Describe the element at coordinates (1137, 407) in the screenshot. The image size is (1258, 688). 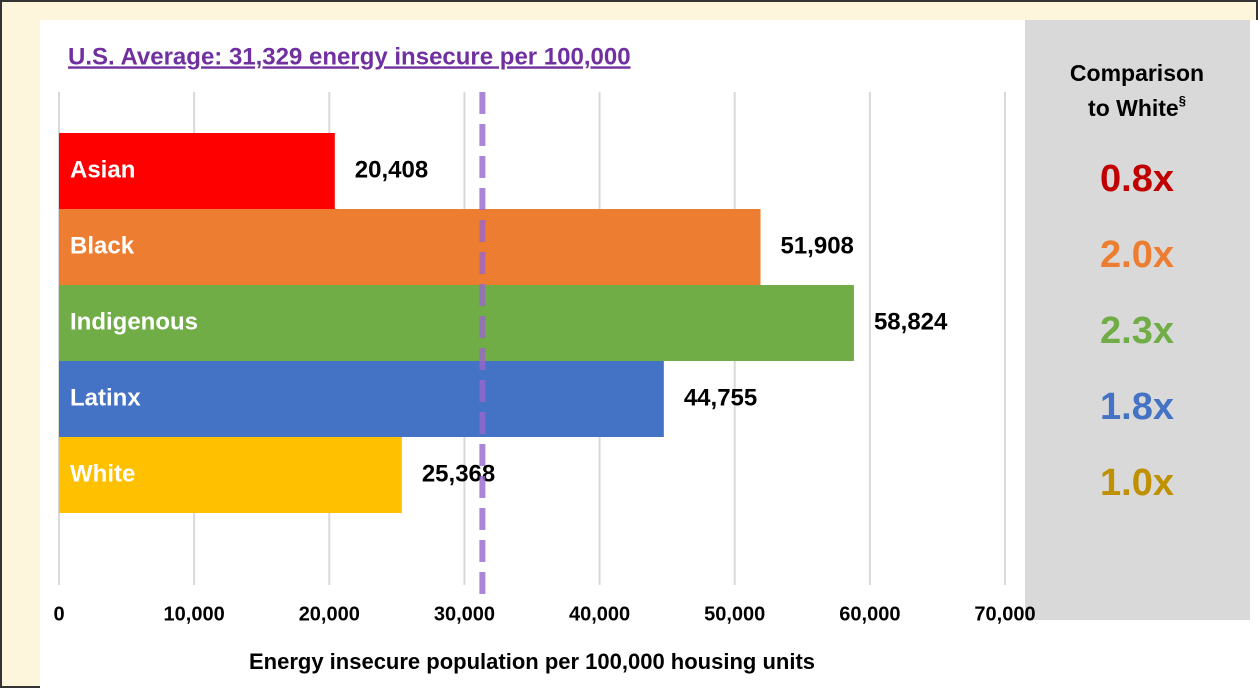
I see `comparison-value: 1.8x` at that location.